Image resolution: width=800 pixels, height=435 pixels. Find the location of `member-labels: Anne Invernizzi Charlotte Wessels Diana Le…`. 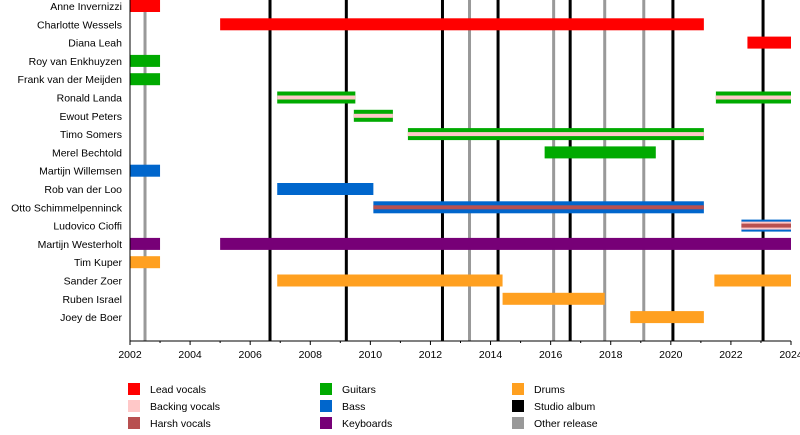

member-labels: Anne Invernizzi Charlotte Wessels Diana Le… is located at coordinates (67, 162).